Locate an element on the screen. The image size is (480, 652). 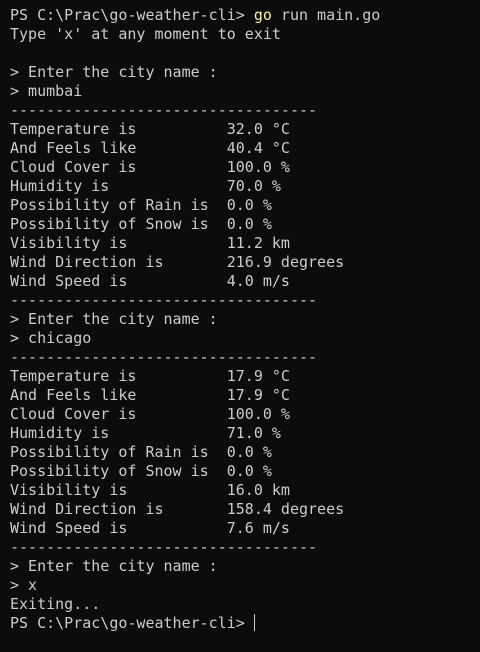
result-row: And Feels like 40.4 °C is located at coordinates (245, 148).